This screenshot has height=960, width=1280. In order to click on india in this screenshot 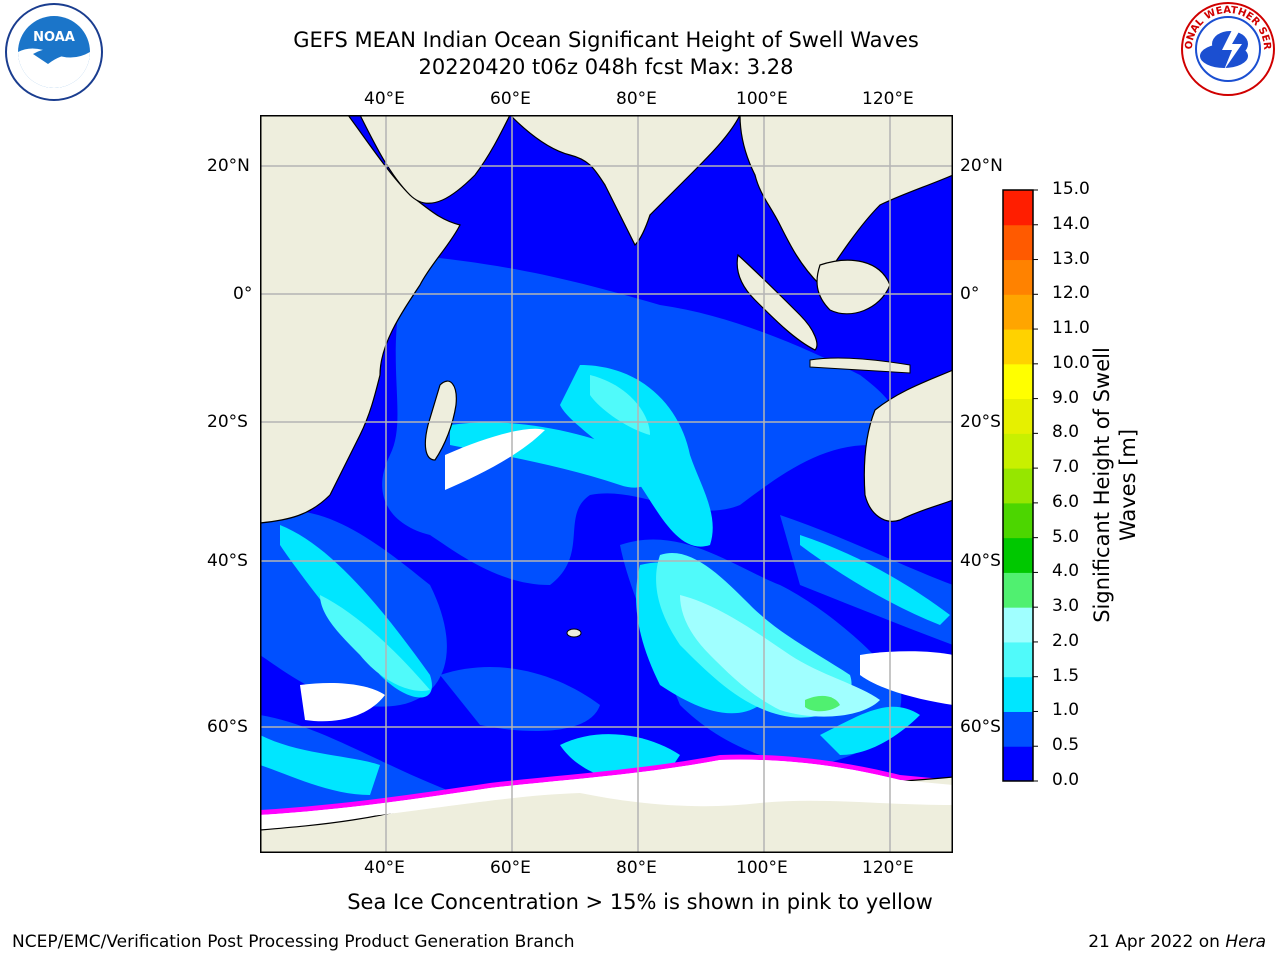, I will do `click(625, 181)`.